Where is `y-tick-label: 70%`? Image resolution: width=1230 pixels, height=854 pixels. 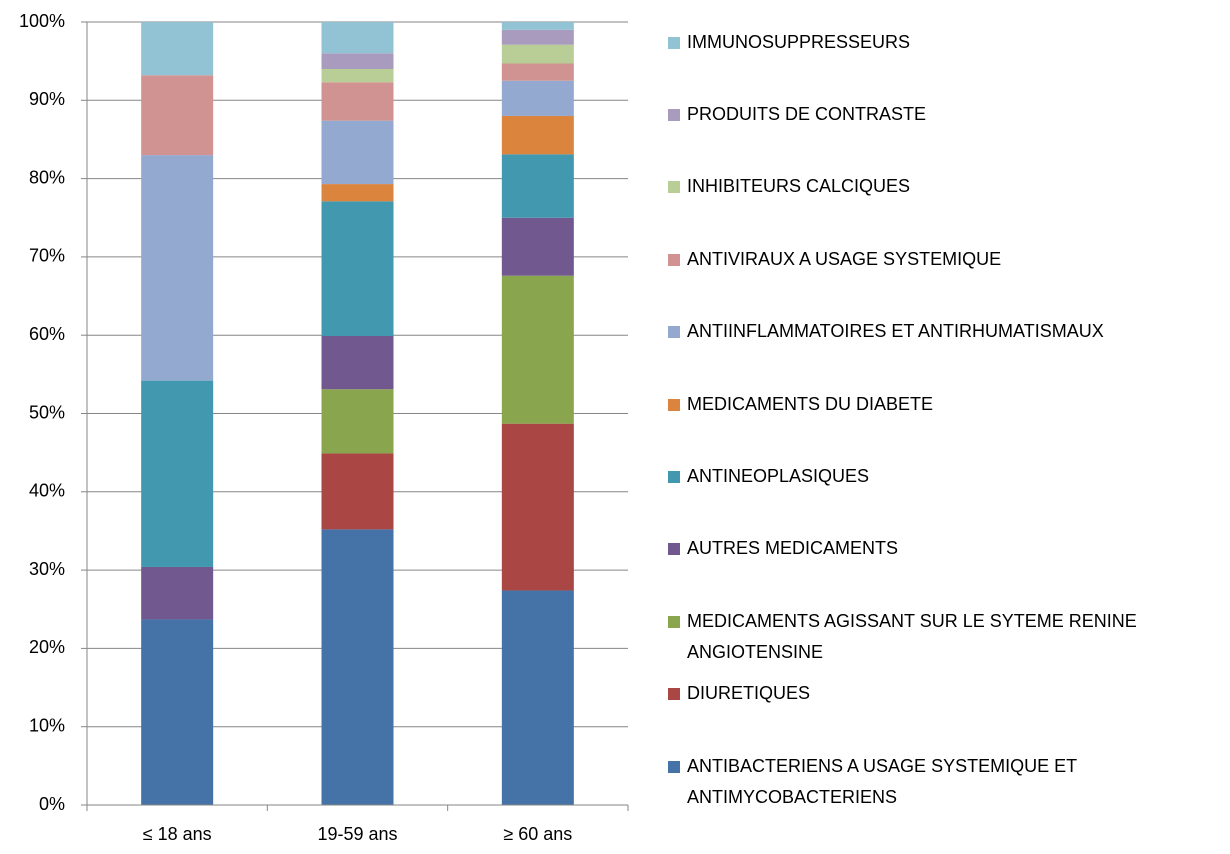
y-tick-label: 70% is located at coordinates (47, 256).